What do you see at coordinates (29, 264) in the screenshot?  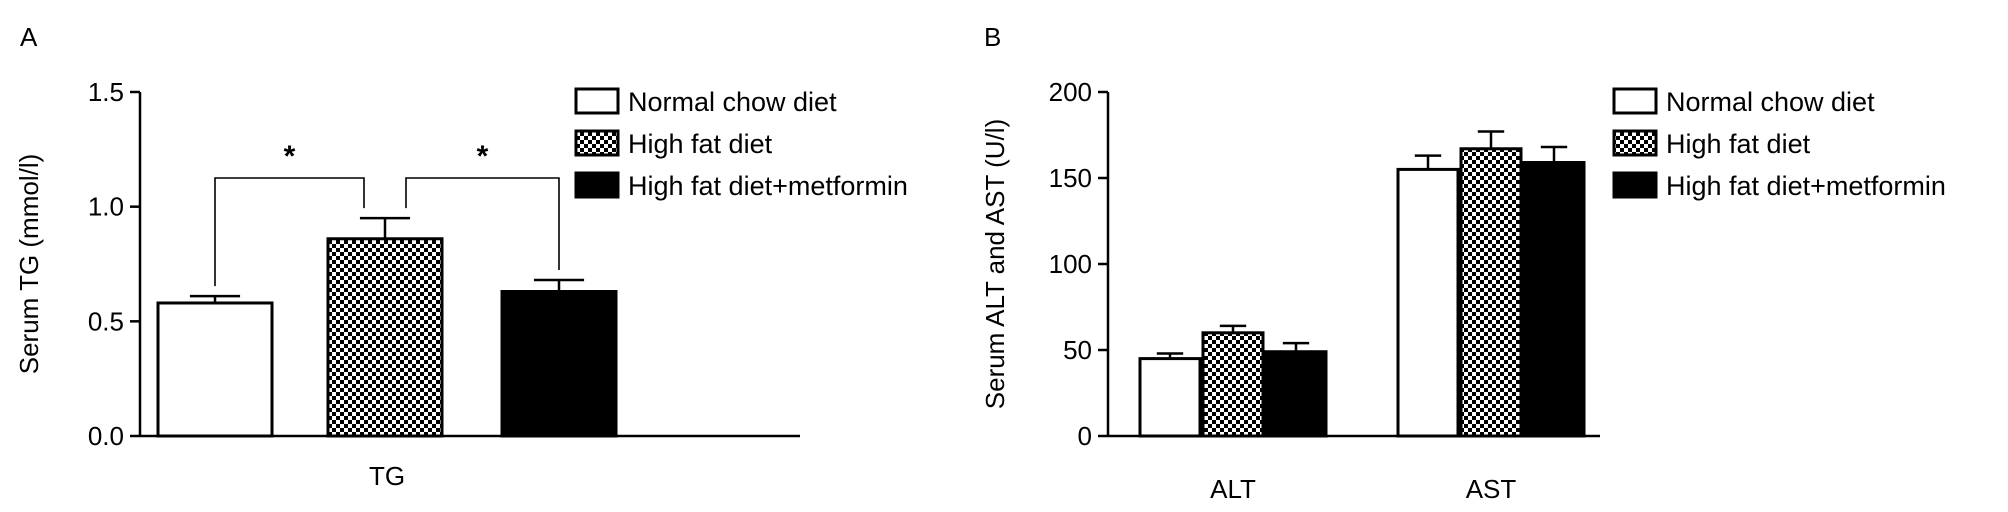 I see `y-axis-title: Serum TG (mmol/l)` at bounding box center [29, 264].